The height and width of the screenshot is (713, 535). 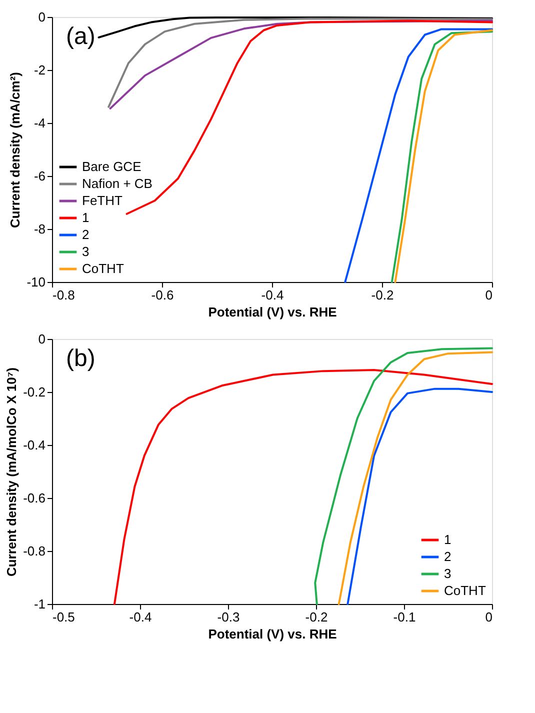 What do you see at coordinates (34, 445) in the screenshot?
I see `y-tick-label: -0.4` at bounding box center [34, 445].